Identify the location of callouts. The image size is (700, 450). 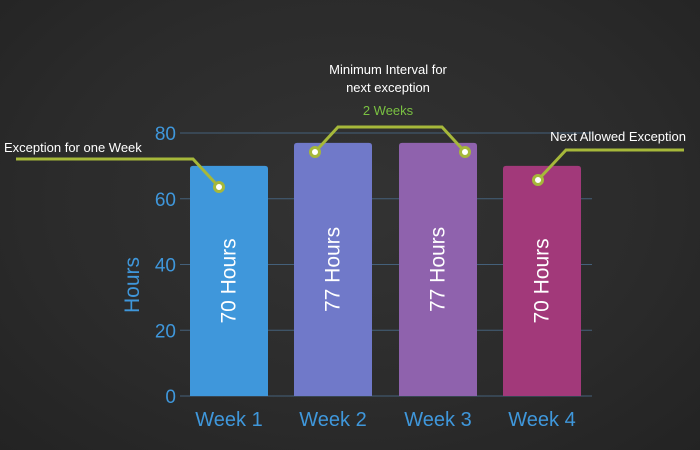
(350, 159).